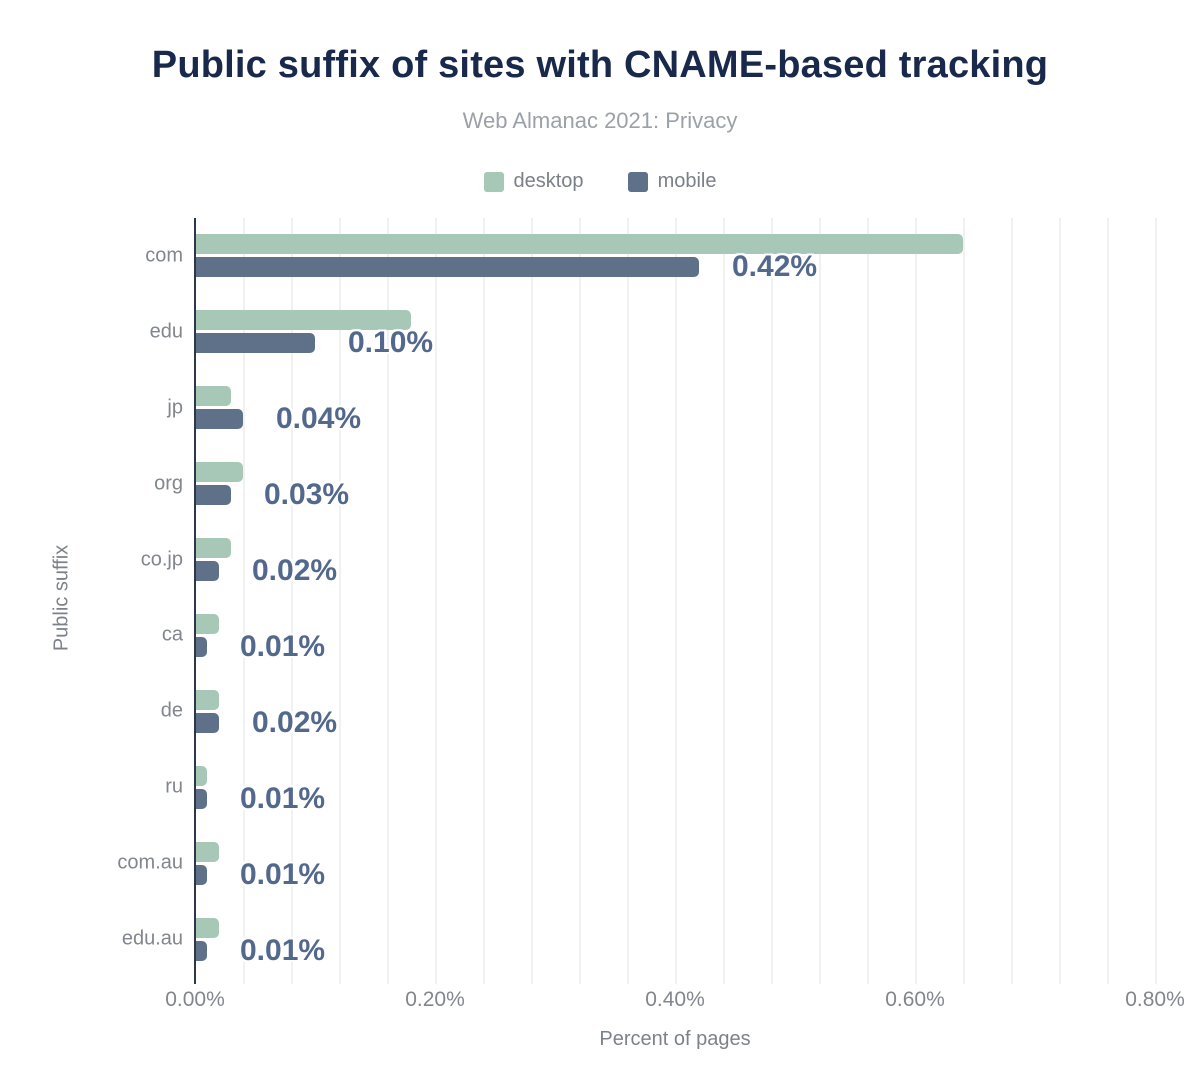 This screenshot has width=1200, height=1086. I want to click on bar-mobile-com.au, so click(201, 874).